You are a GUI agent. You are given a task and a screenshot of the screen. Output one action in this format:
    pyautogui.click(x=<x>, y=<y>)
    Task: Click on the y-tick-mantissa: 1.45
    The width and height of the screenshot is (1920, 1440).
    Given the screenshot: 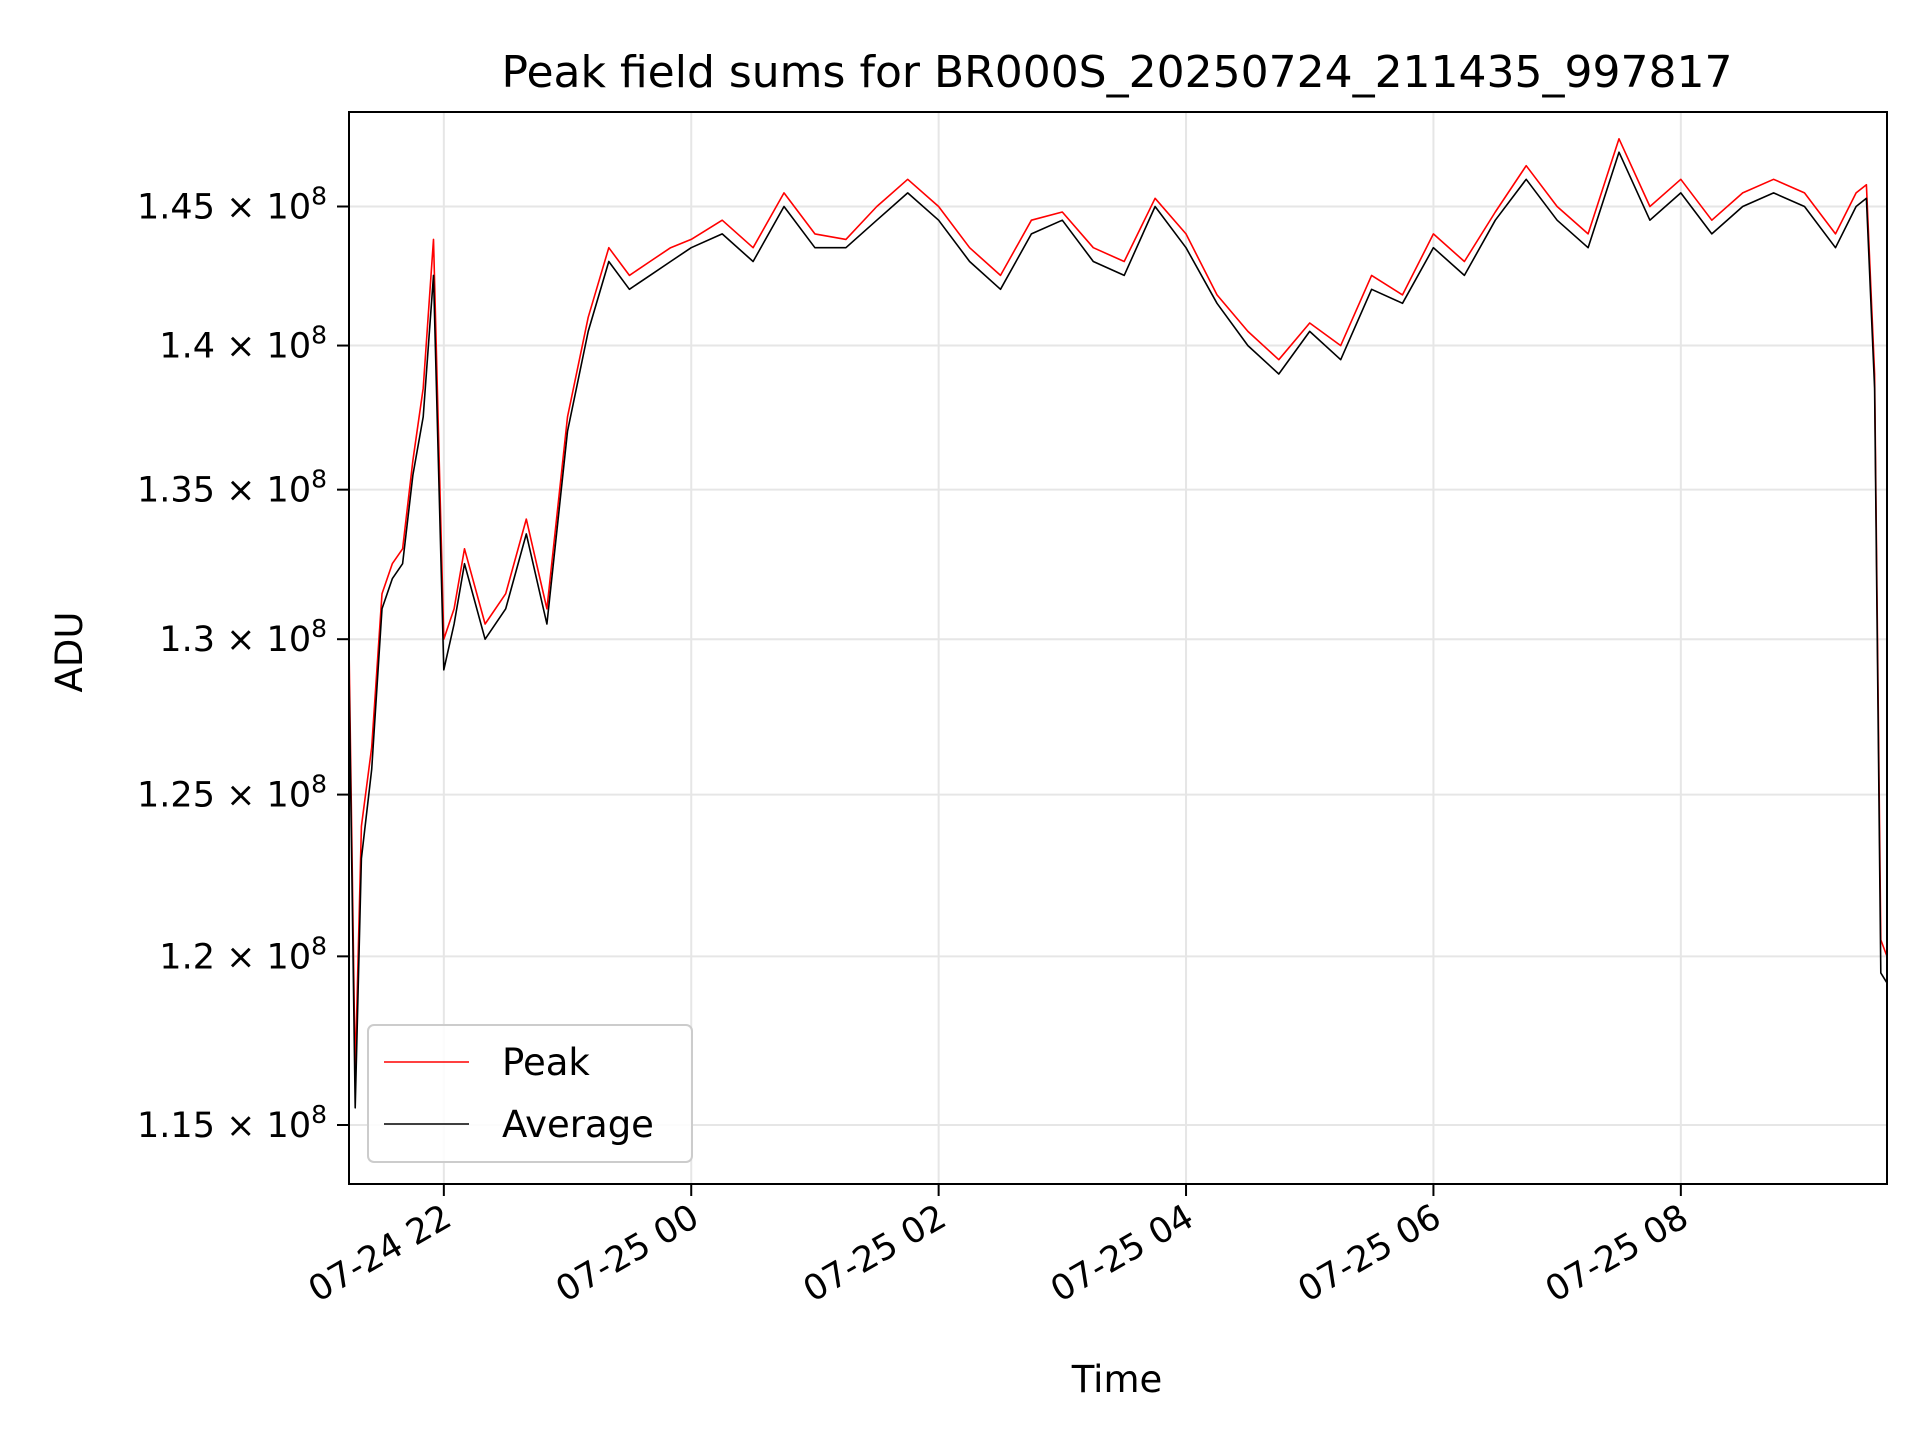 What is the action you would take?
    pyautogui.click(x=176, y=208)
    